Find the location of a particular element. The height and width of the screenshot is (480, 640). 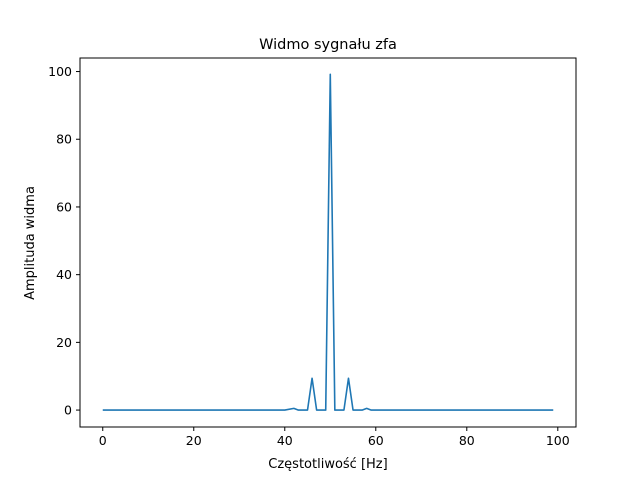

x-tick-label: 100 is located at coordinates (558, 440).